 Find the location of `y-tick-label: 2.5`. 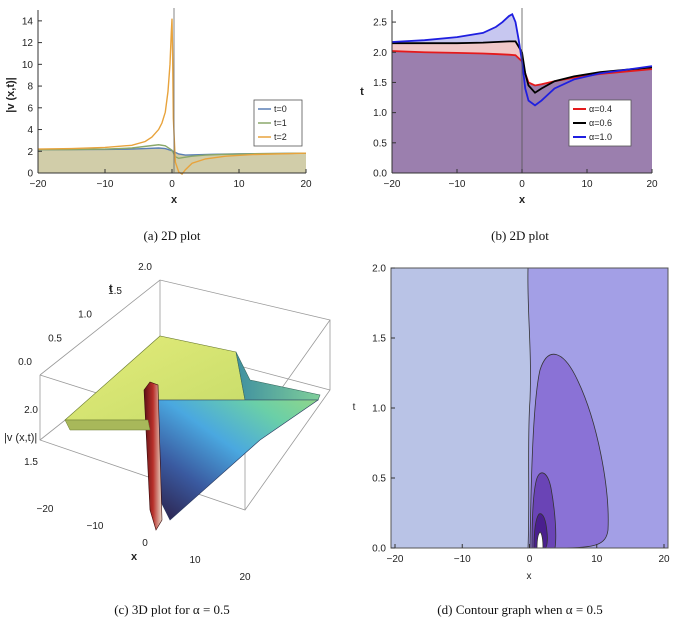

y-tick-label: 2.5 is located at coordinates (380, 23).